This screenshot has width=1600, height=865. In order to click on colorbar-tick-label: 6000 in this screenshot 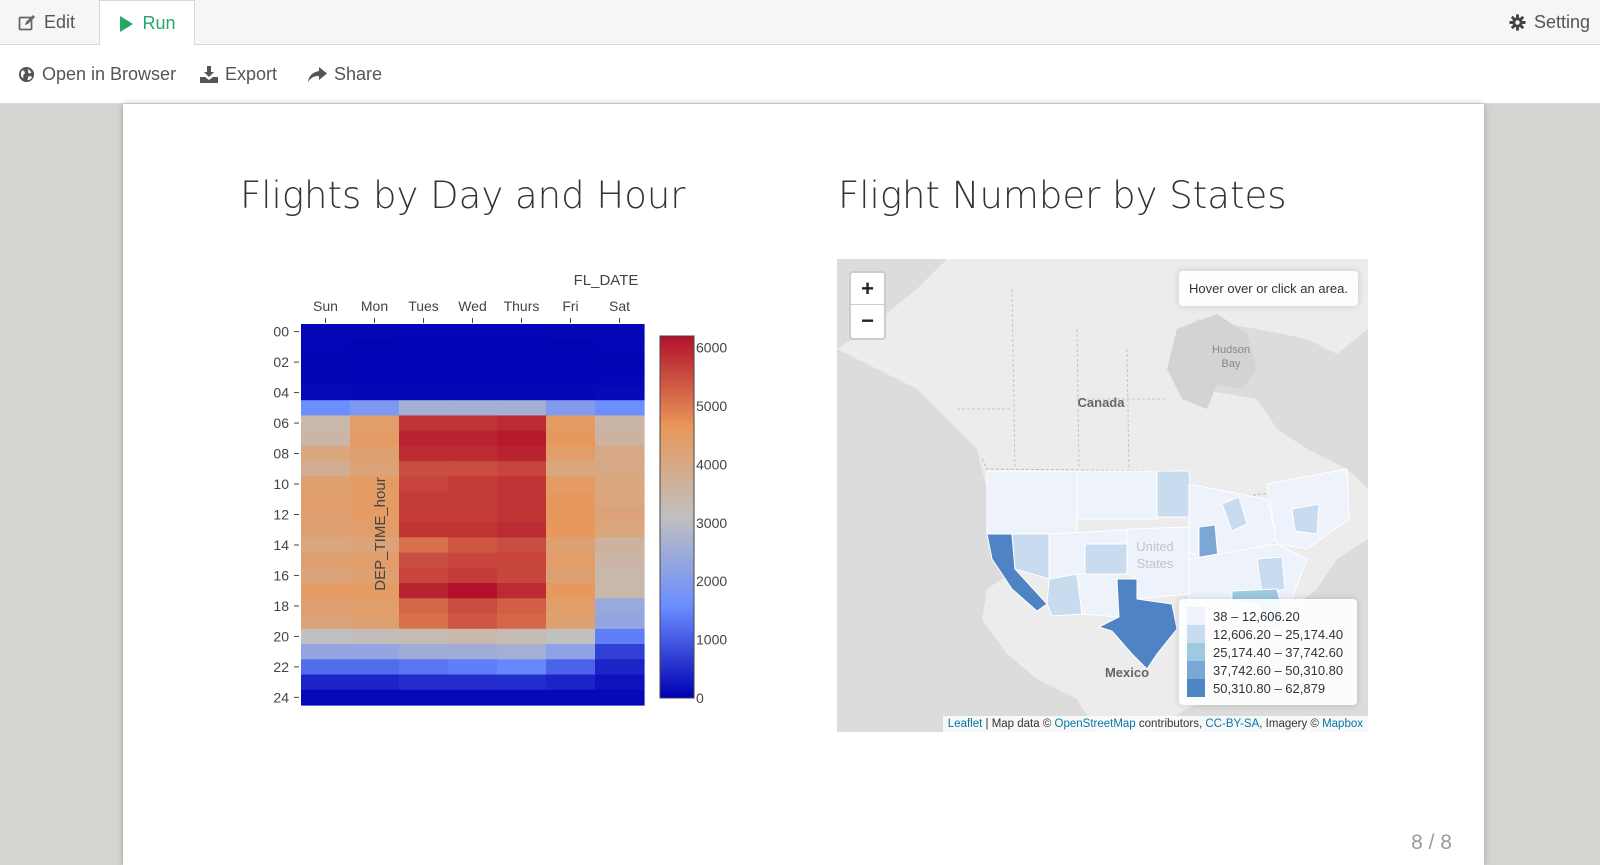, I will do `click(711, 348)`.